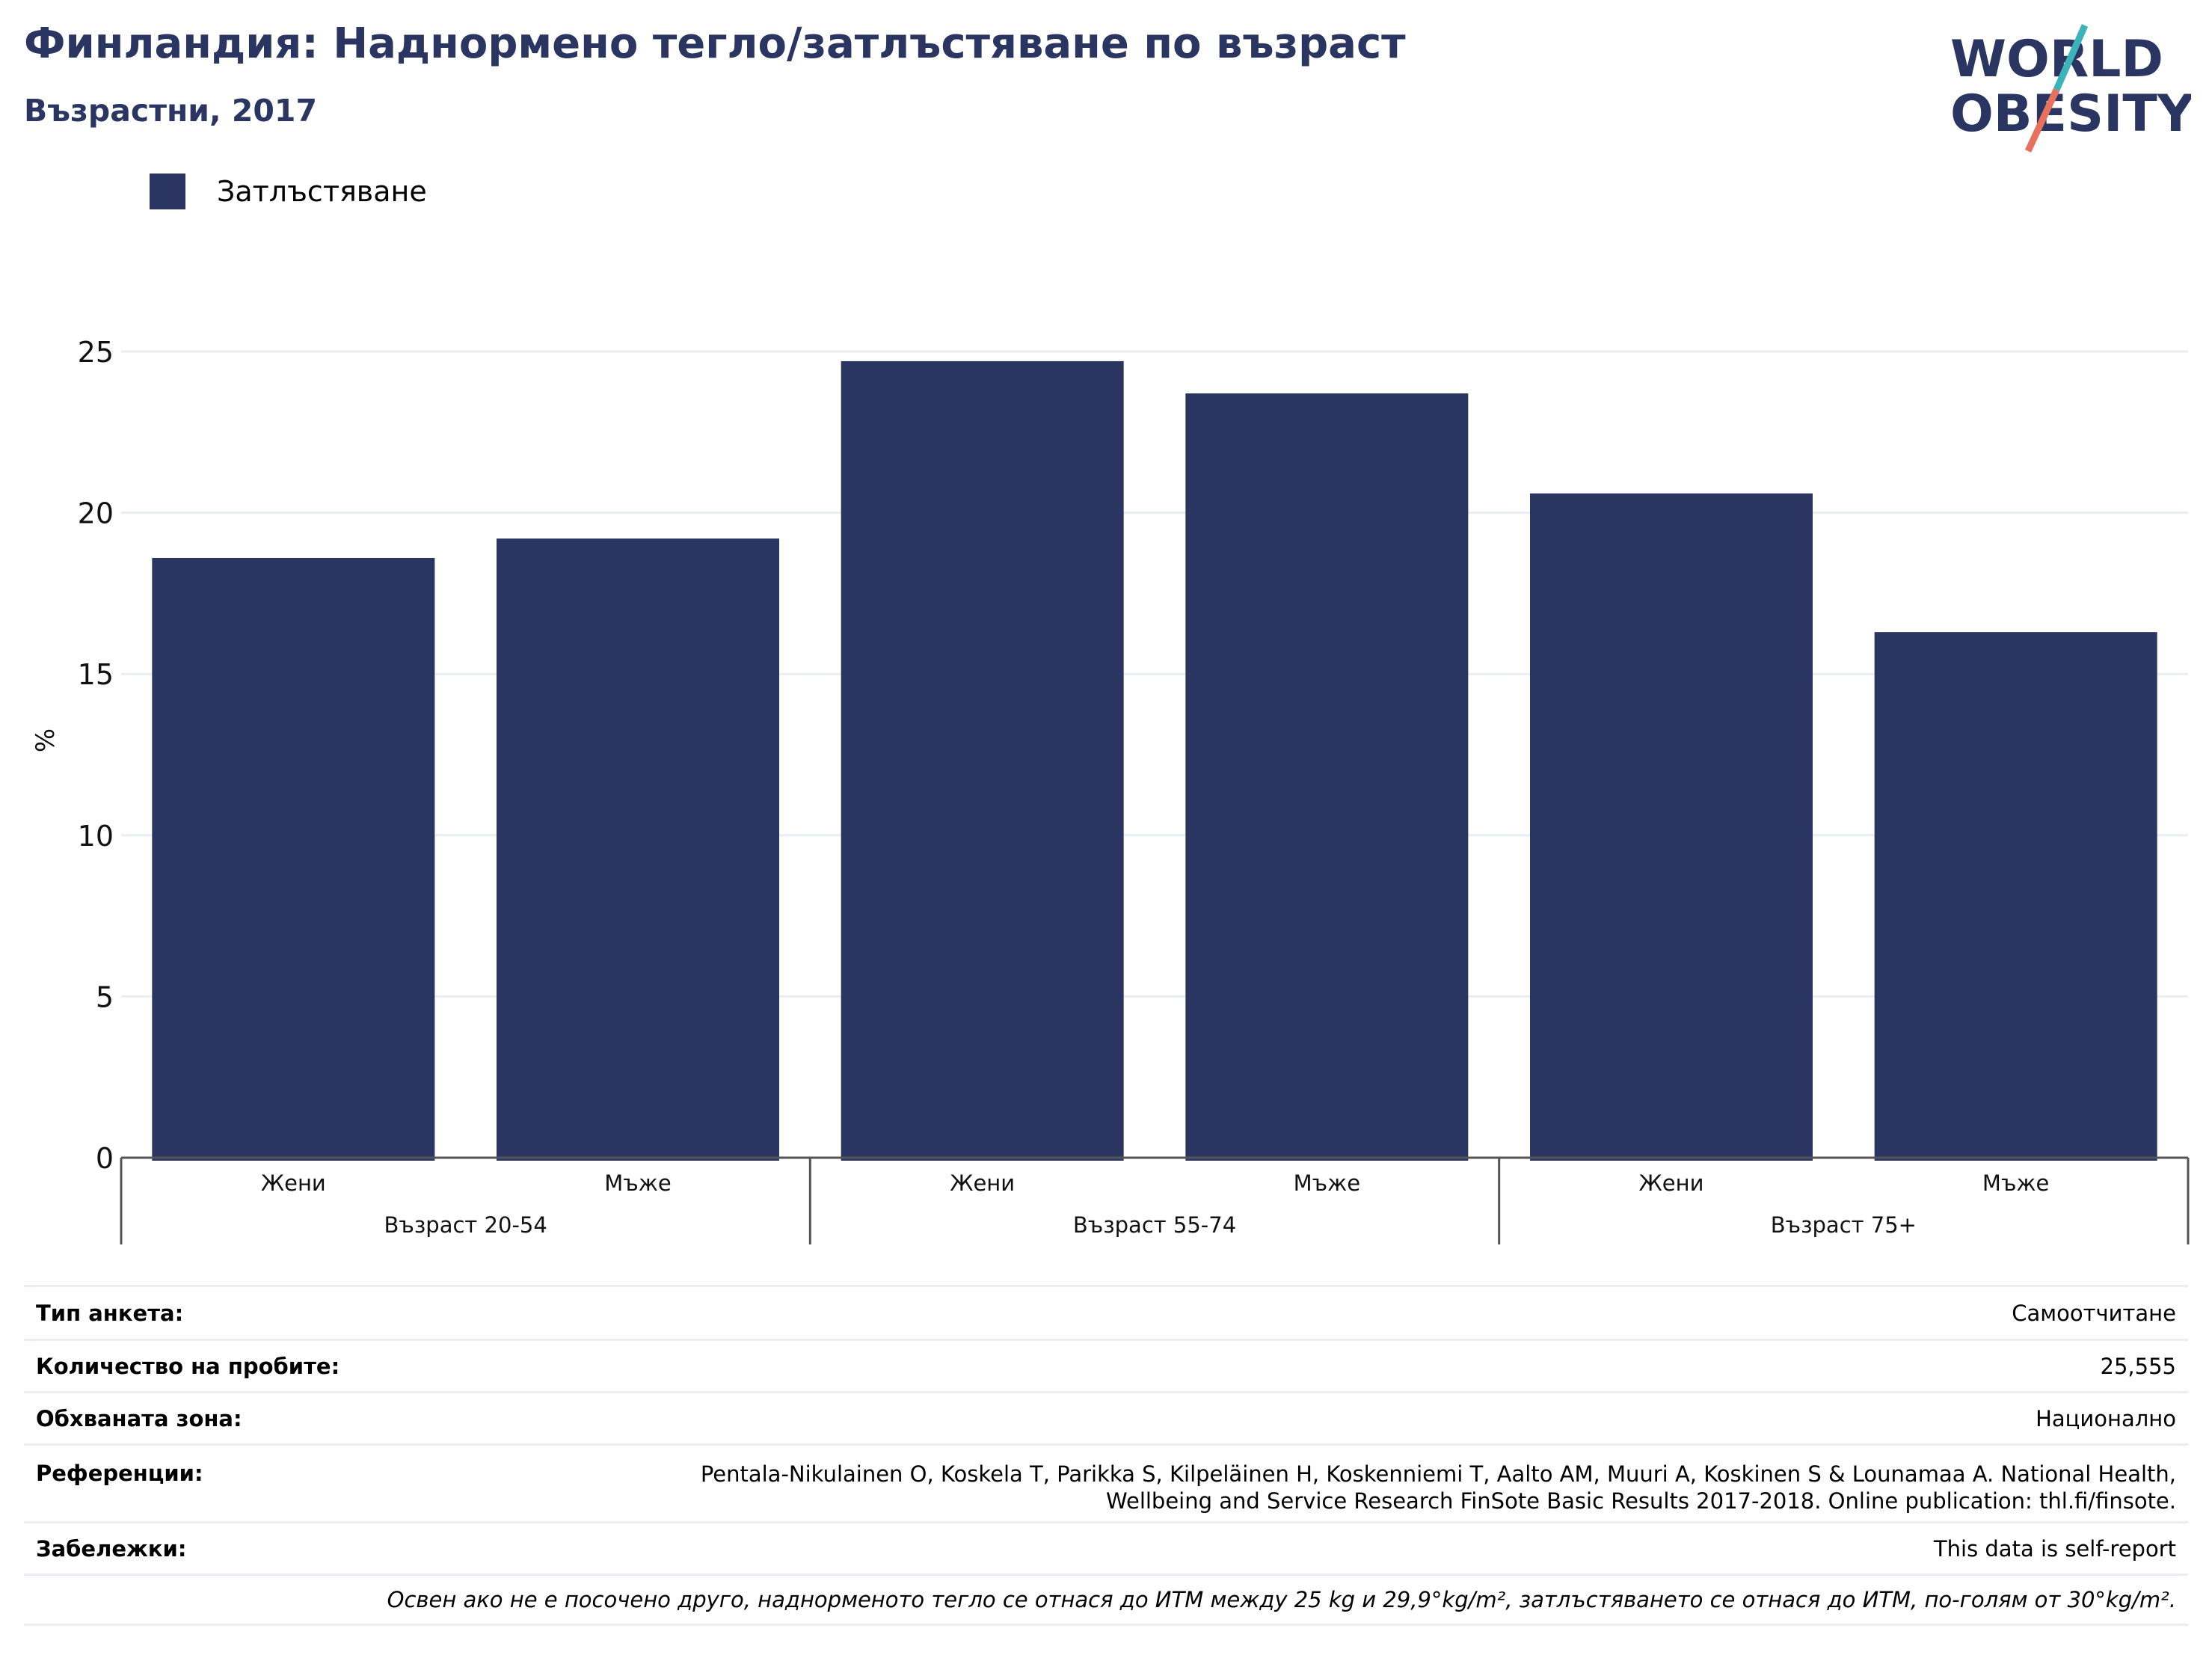  I want to click on legend-swatch, so click(167, 191).